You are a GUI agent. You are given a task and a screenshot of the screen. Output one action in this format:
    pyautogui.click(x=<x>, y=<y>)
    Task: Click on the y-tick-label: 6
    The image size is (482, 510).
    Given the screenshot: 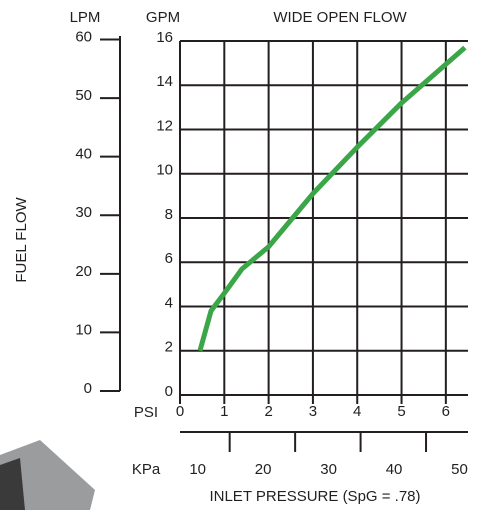 What is the action you would take?
    pyautogui.click(x=169, y=258)
    